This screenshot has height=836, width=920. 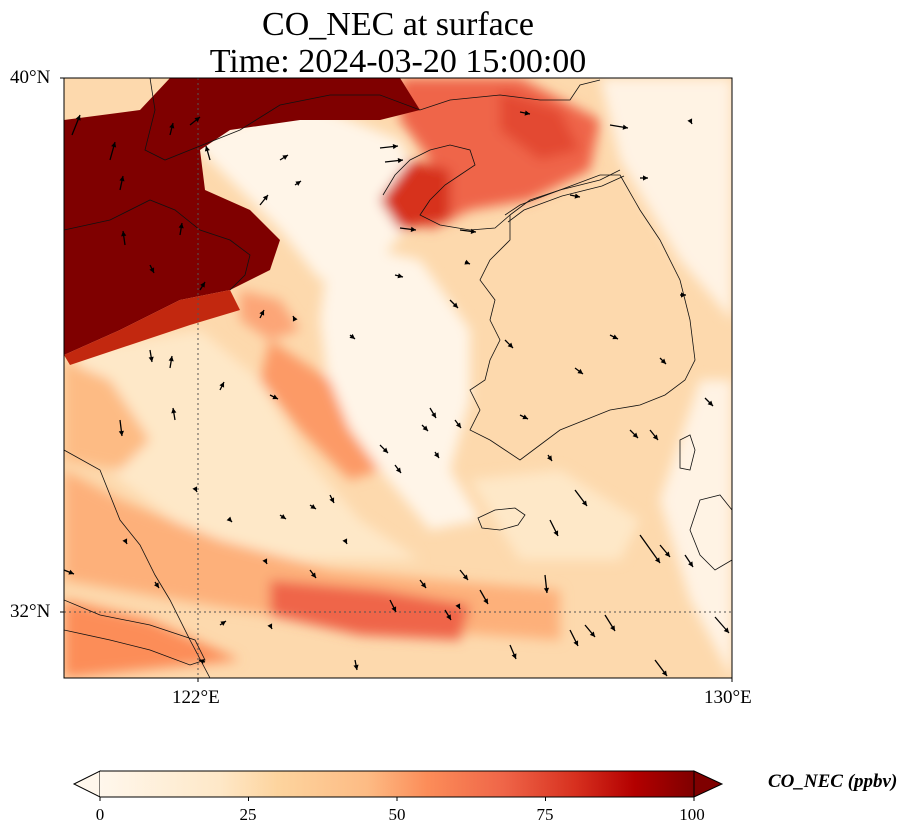 I want to click on map-title-line1: CO_NEC at surface, so click(x=398, y=24).